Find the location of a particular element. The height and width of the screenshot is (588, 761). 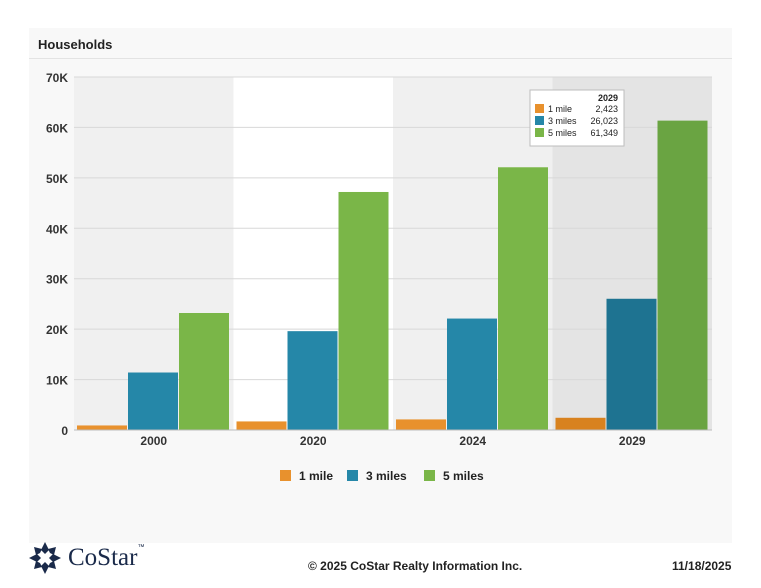

tooltip-label: 3 miles is located at coordinates (562, 121).